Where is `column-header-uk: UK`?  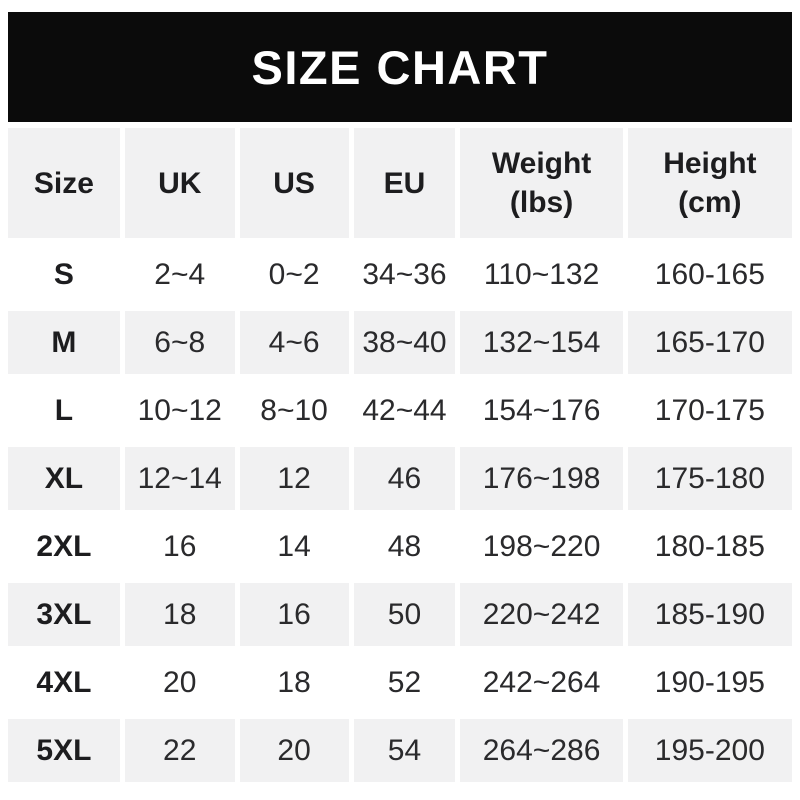 column-header-uk: UK is located at coordinates (179, 183).